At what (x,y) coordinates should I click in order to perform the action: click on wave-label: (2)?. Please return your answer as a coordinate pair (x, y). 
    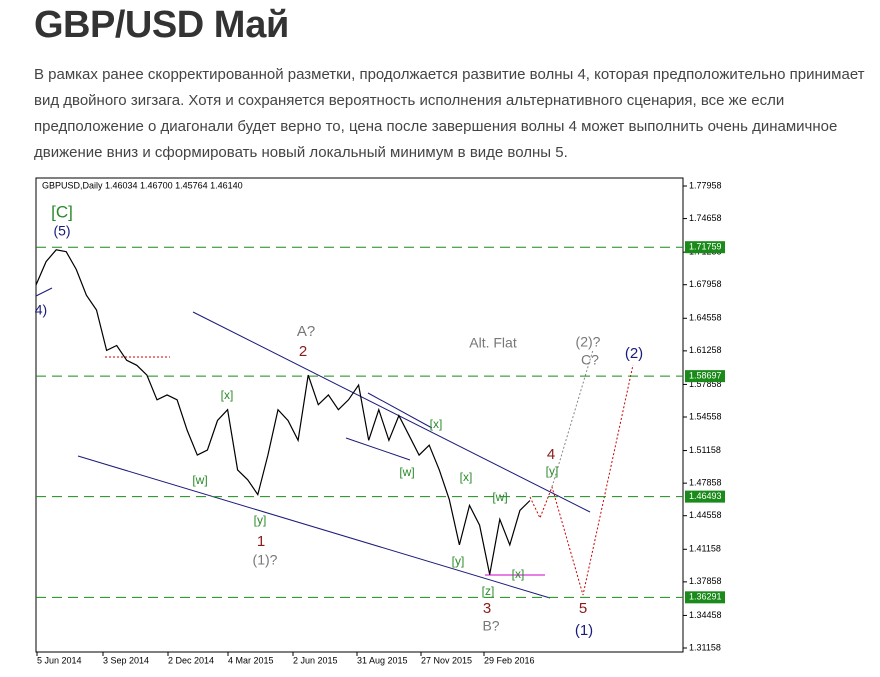
    Looking at the image, I should click on (588, 342).